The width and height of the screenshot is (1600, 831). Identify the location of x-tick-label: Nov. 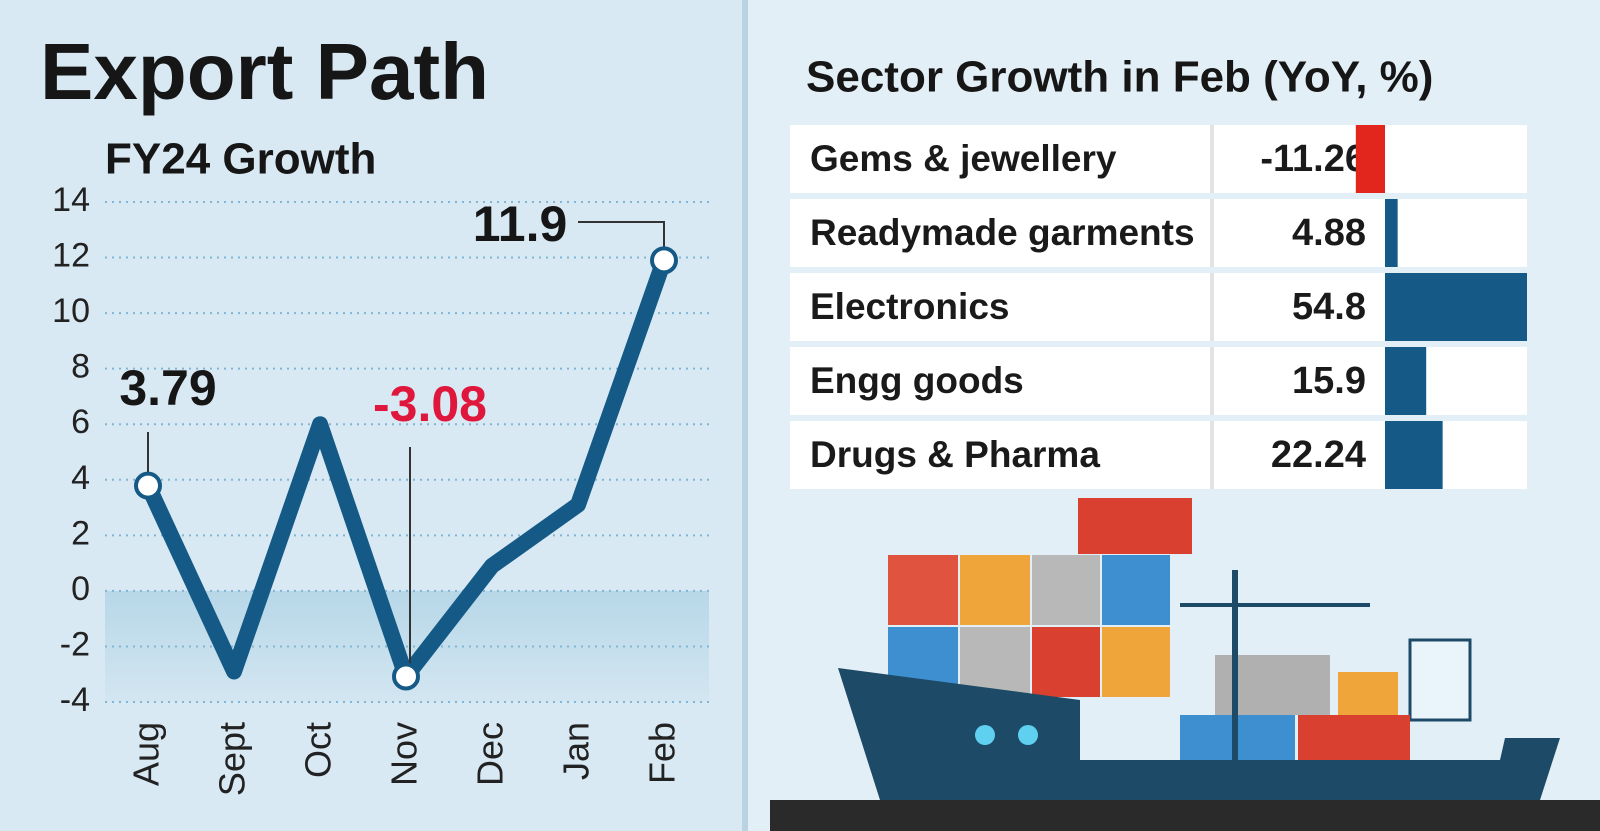
(404, 754).